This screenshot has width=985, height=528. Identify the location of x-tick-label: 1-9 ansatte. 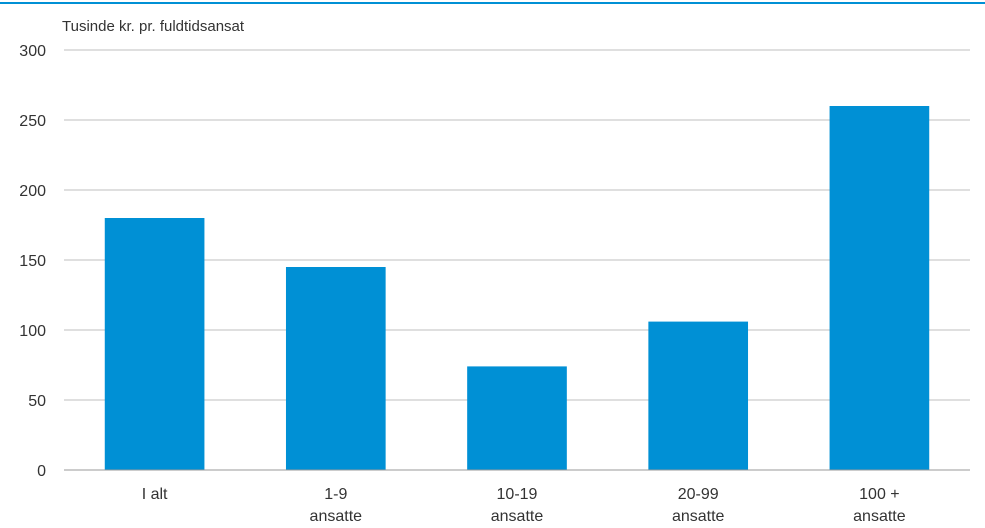
(336, 505).